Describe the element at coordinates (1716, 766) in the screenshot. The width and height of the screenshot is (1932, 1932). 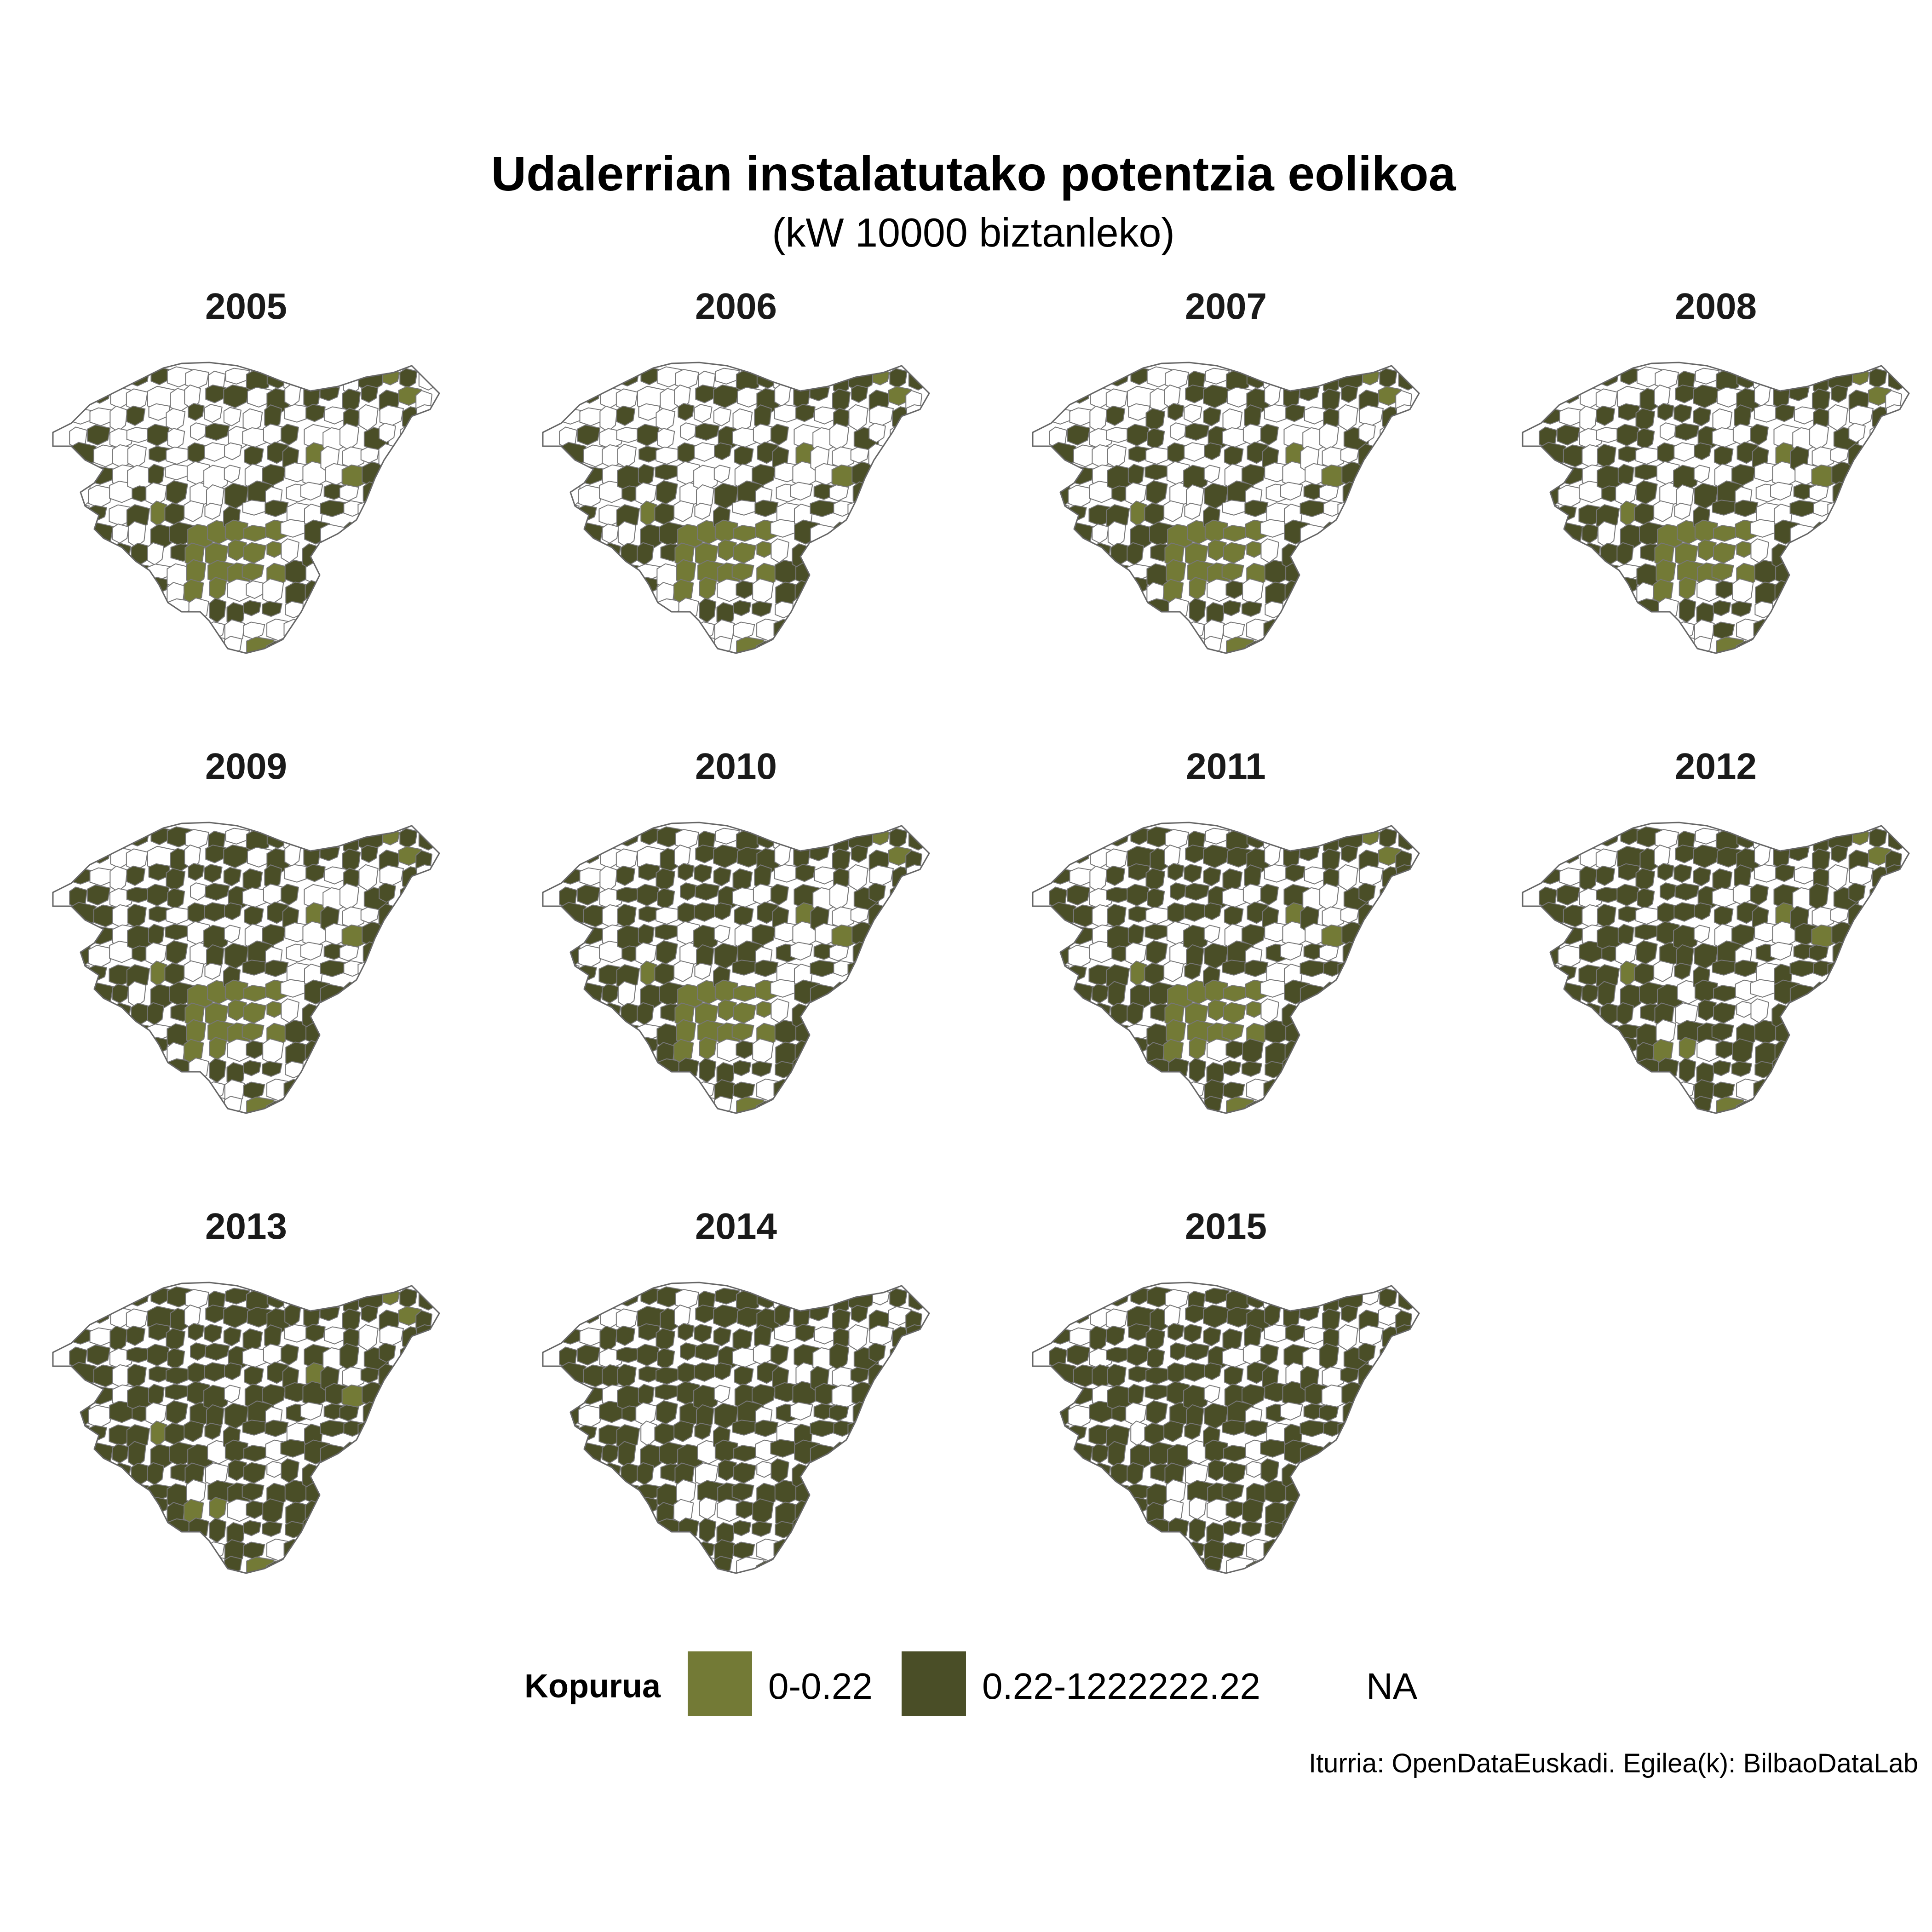
I see `panel-title-2012: 2012` at that location.